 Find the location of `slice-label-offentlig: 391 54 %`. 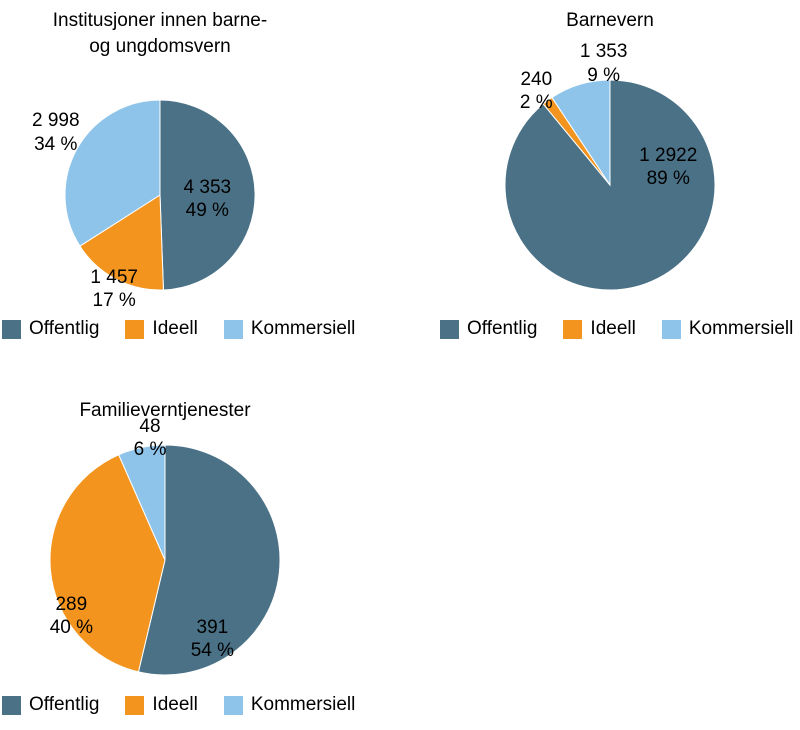

slice-label-offentlig: 391 54 % is located at coordinates (212, 639).